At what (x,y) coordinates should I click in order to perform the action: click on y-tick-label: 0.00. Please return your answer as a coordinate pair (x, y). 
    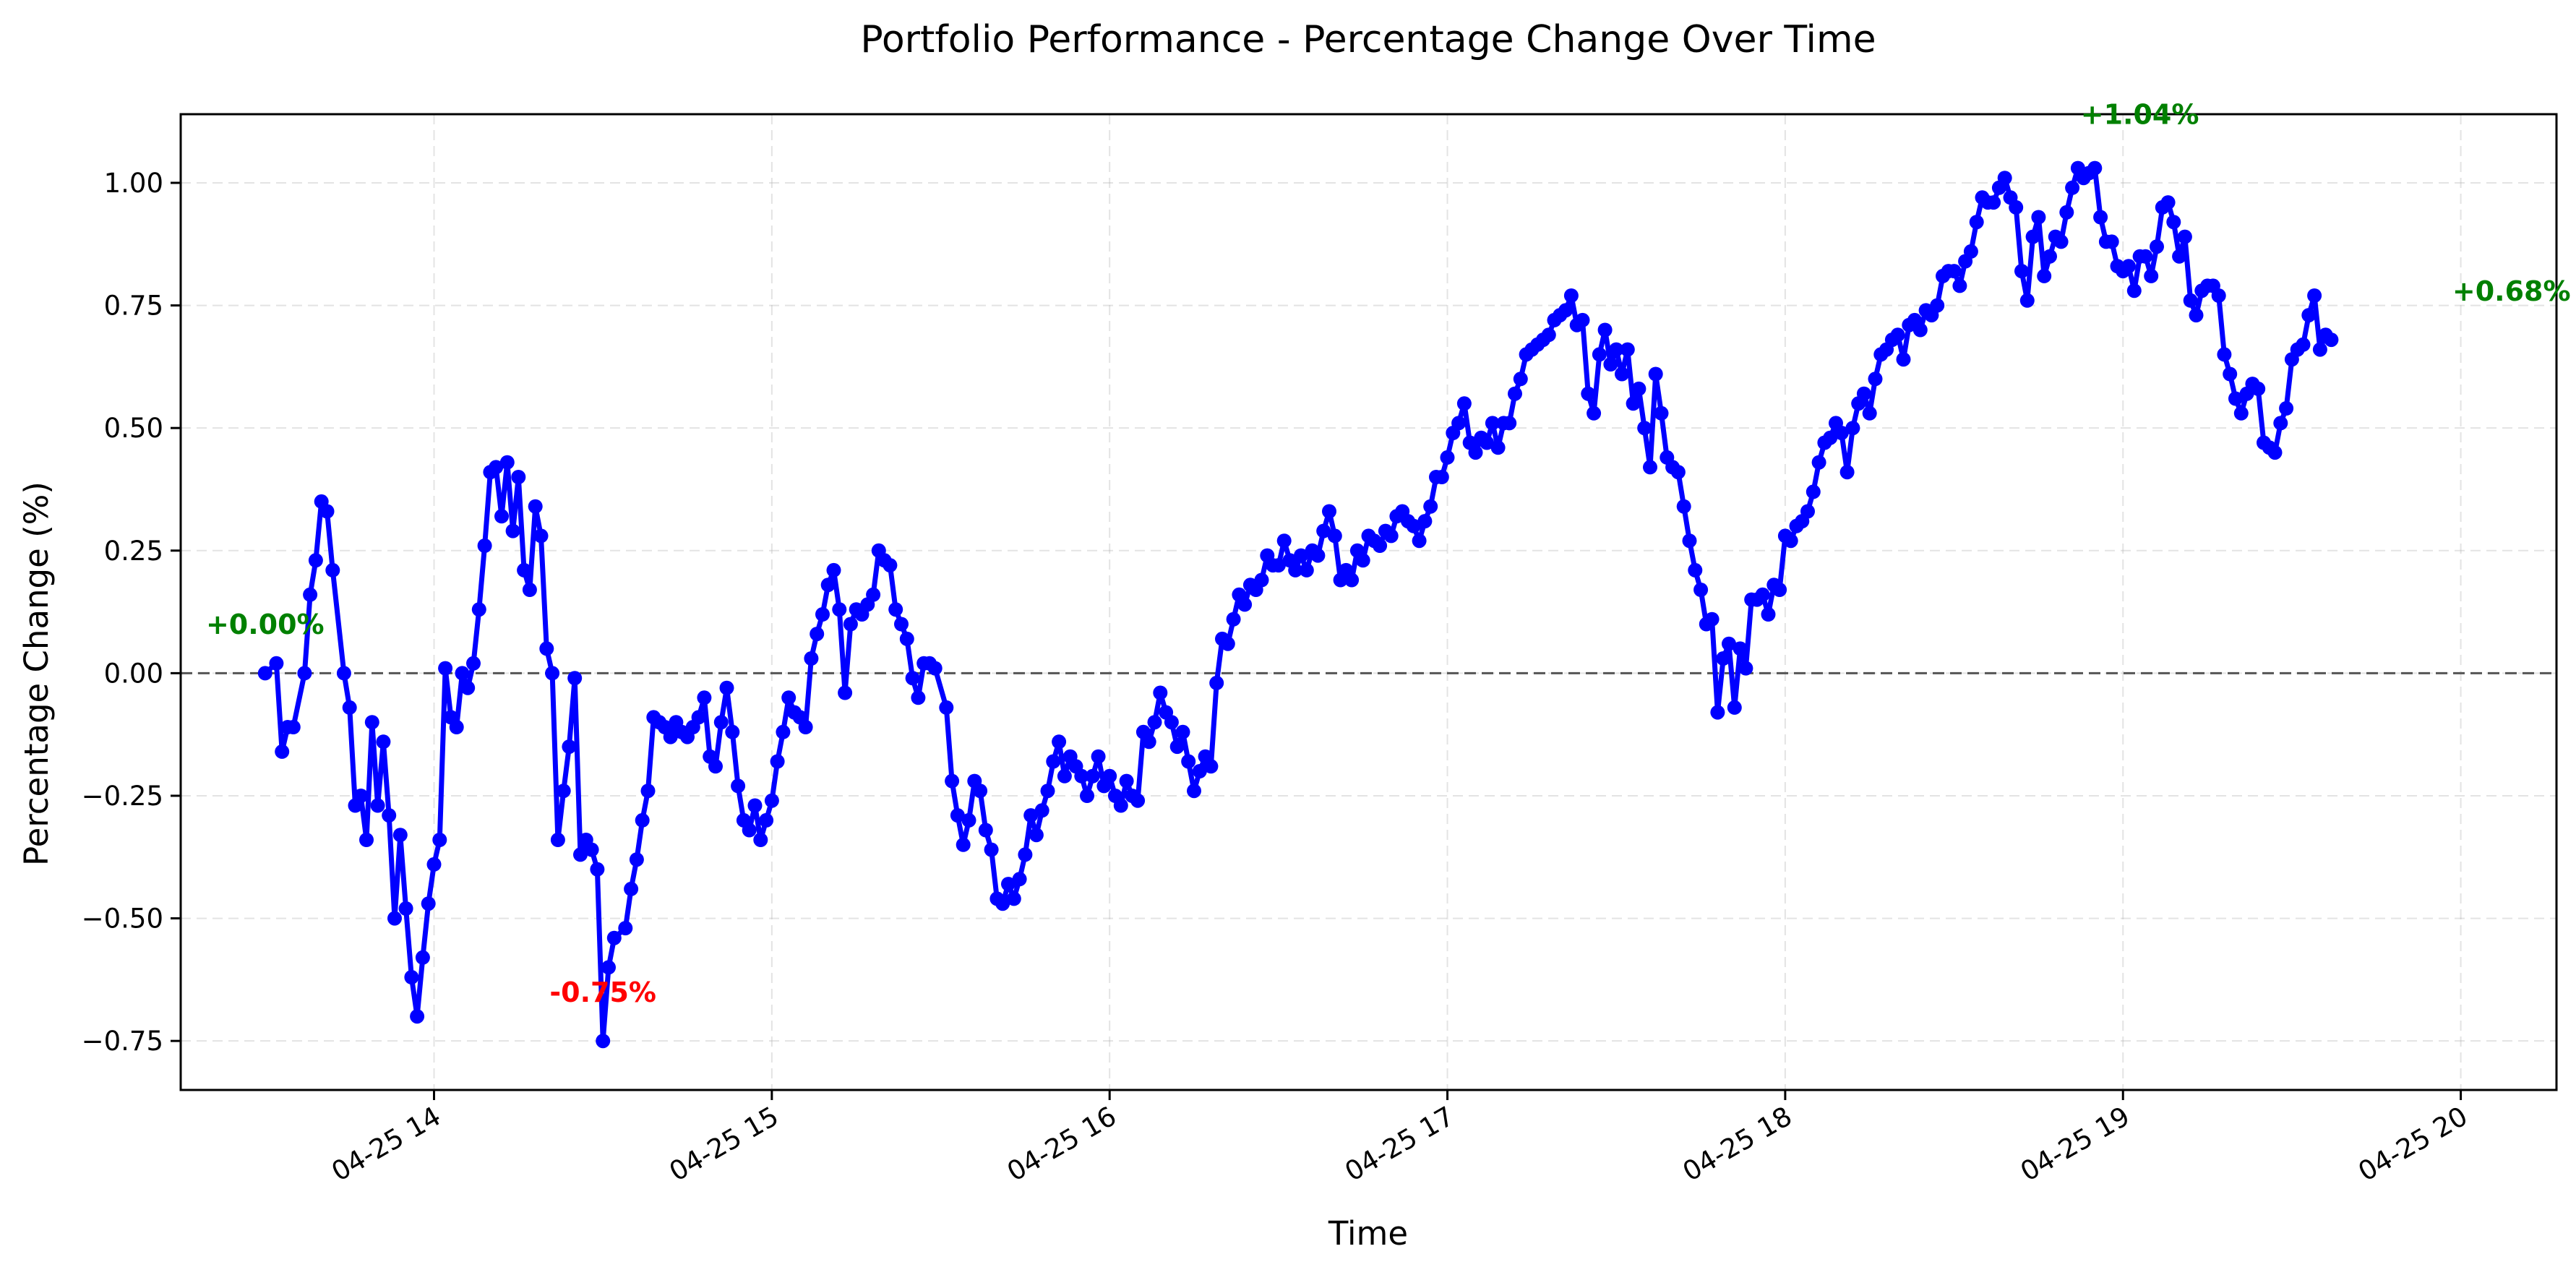
    Looking at the image, I should click on (133, 673).